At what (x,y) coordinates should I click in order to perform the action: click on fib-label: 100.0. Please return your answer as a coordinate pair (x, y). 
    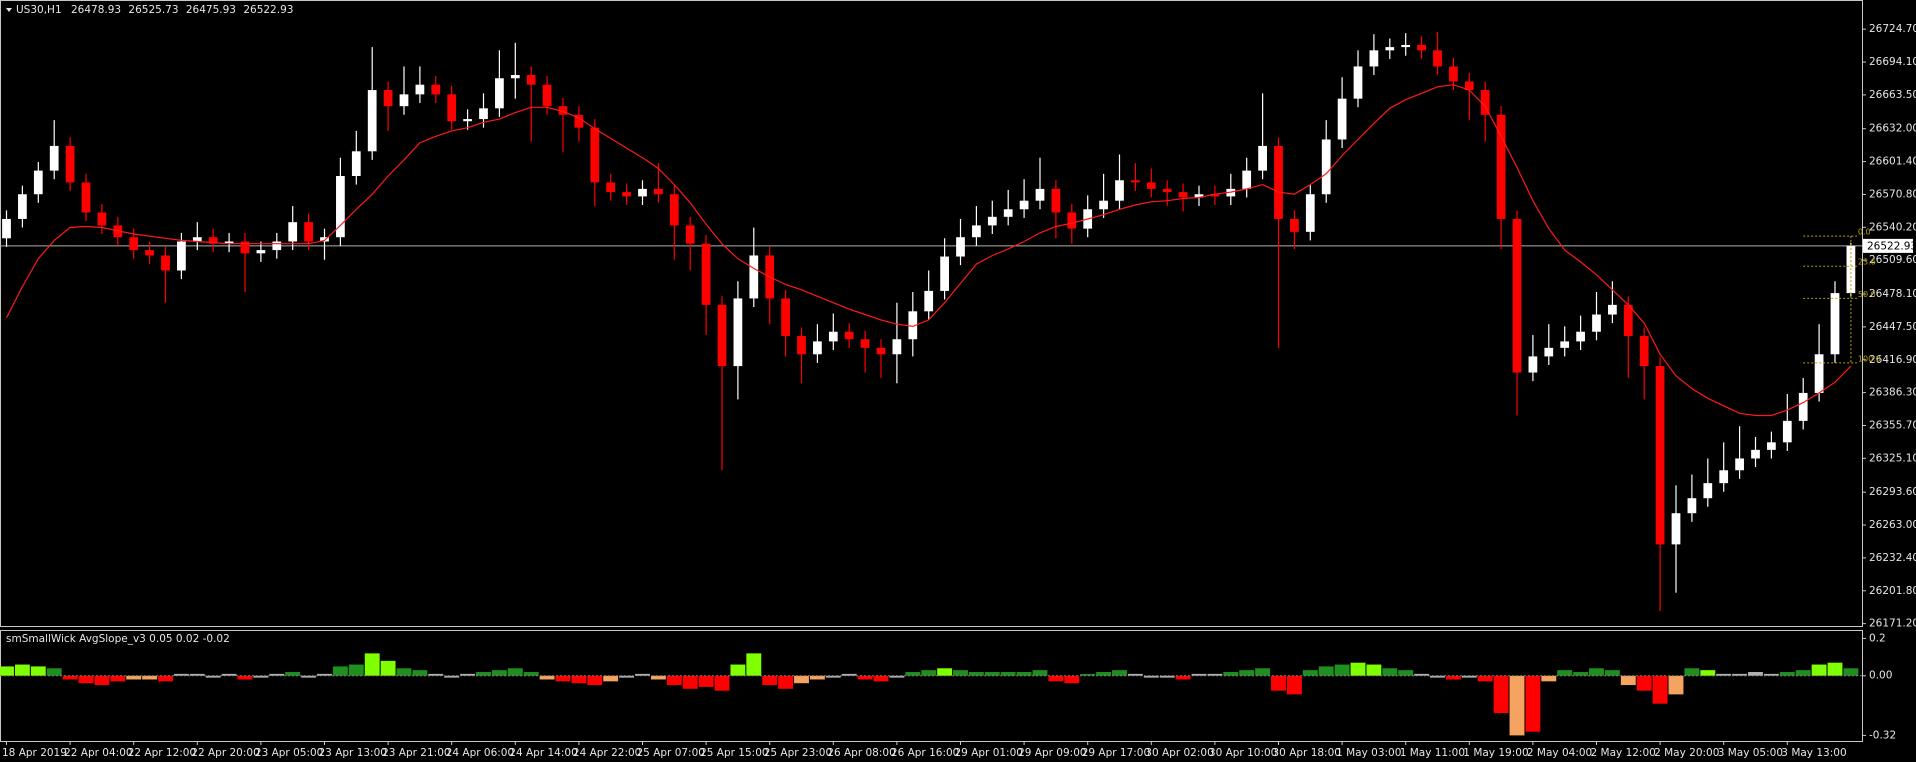
    Looking at the image, I should click on (1869, 358).